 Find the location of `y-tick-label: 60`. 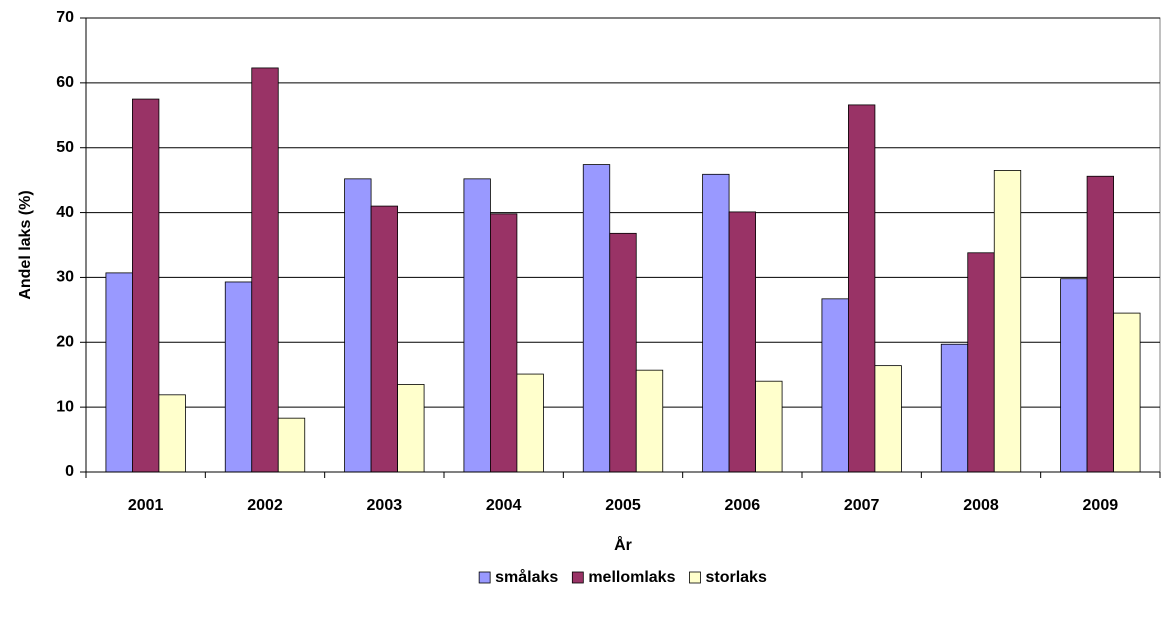

y-tick-label: 60 is located at coordinates (65, 82).